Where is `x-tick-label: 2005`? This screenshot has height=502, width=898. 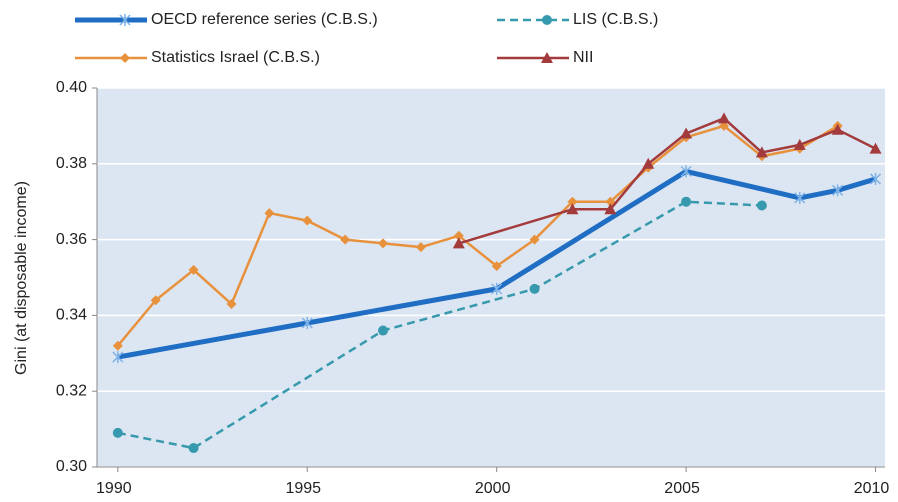 x-tick-label: 2005 is located at coordinates (682, 488).